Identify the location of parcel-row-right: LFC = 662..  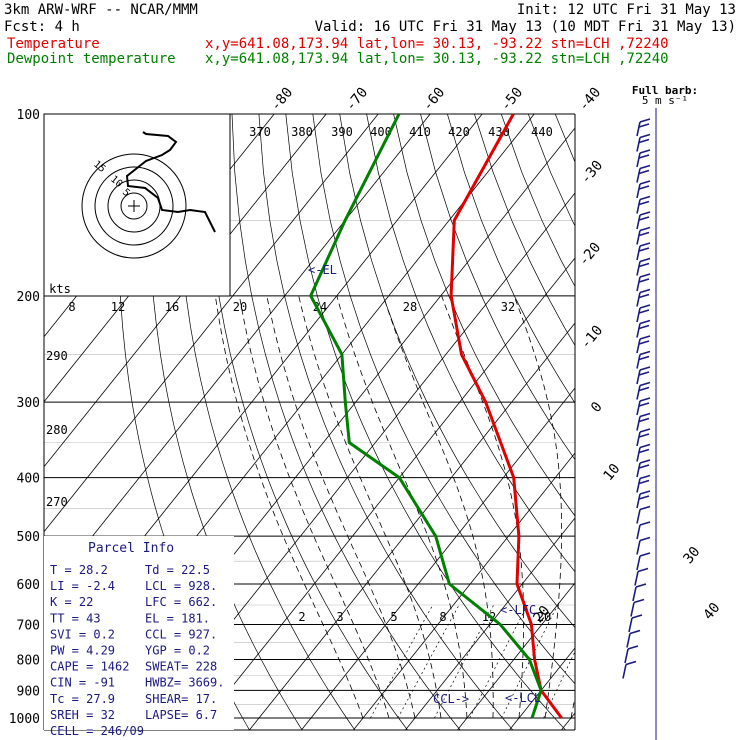
(181, 602).